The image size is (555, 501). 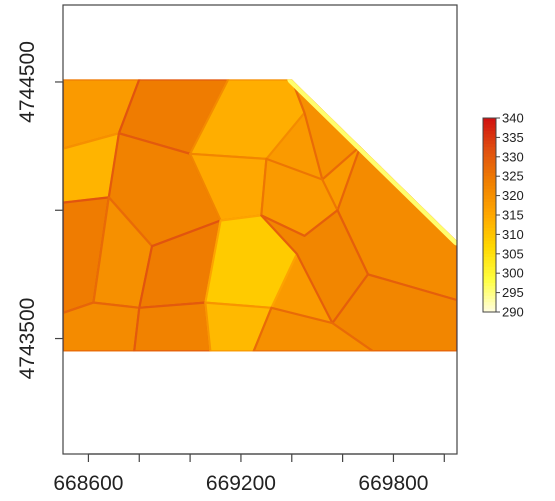 What do you see at coordinates (513, 312) in the screenshot?
I see `legend-label: 290` at bounding box center [513, 312].